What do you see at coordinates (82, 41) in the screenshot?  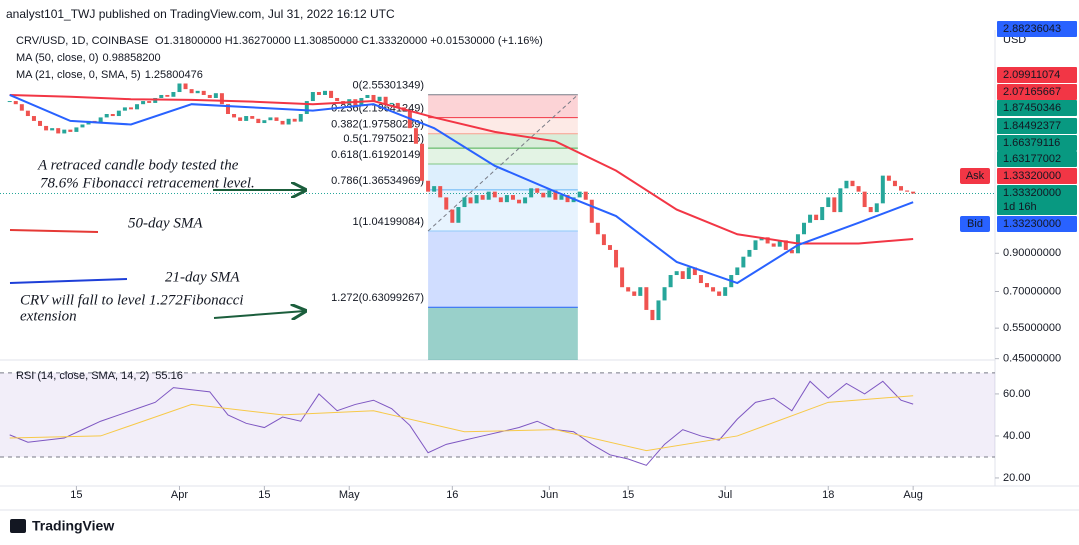 I see `symbol: CRV/USD, 1D, COINBASE` at bounding box center [82, 41].